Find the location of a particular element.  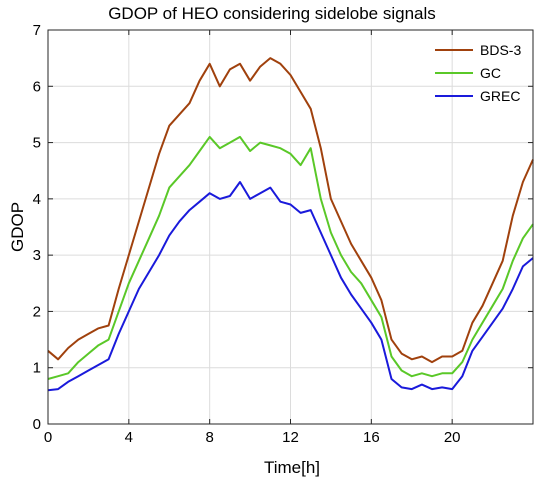

legend-label: BDS-3 is located at coordinates (500, 50).